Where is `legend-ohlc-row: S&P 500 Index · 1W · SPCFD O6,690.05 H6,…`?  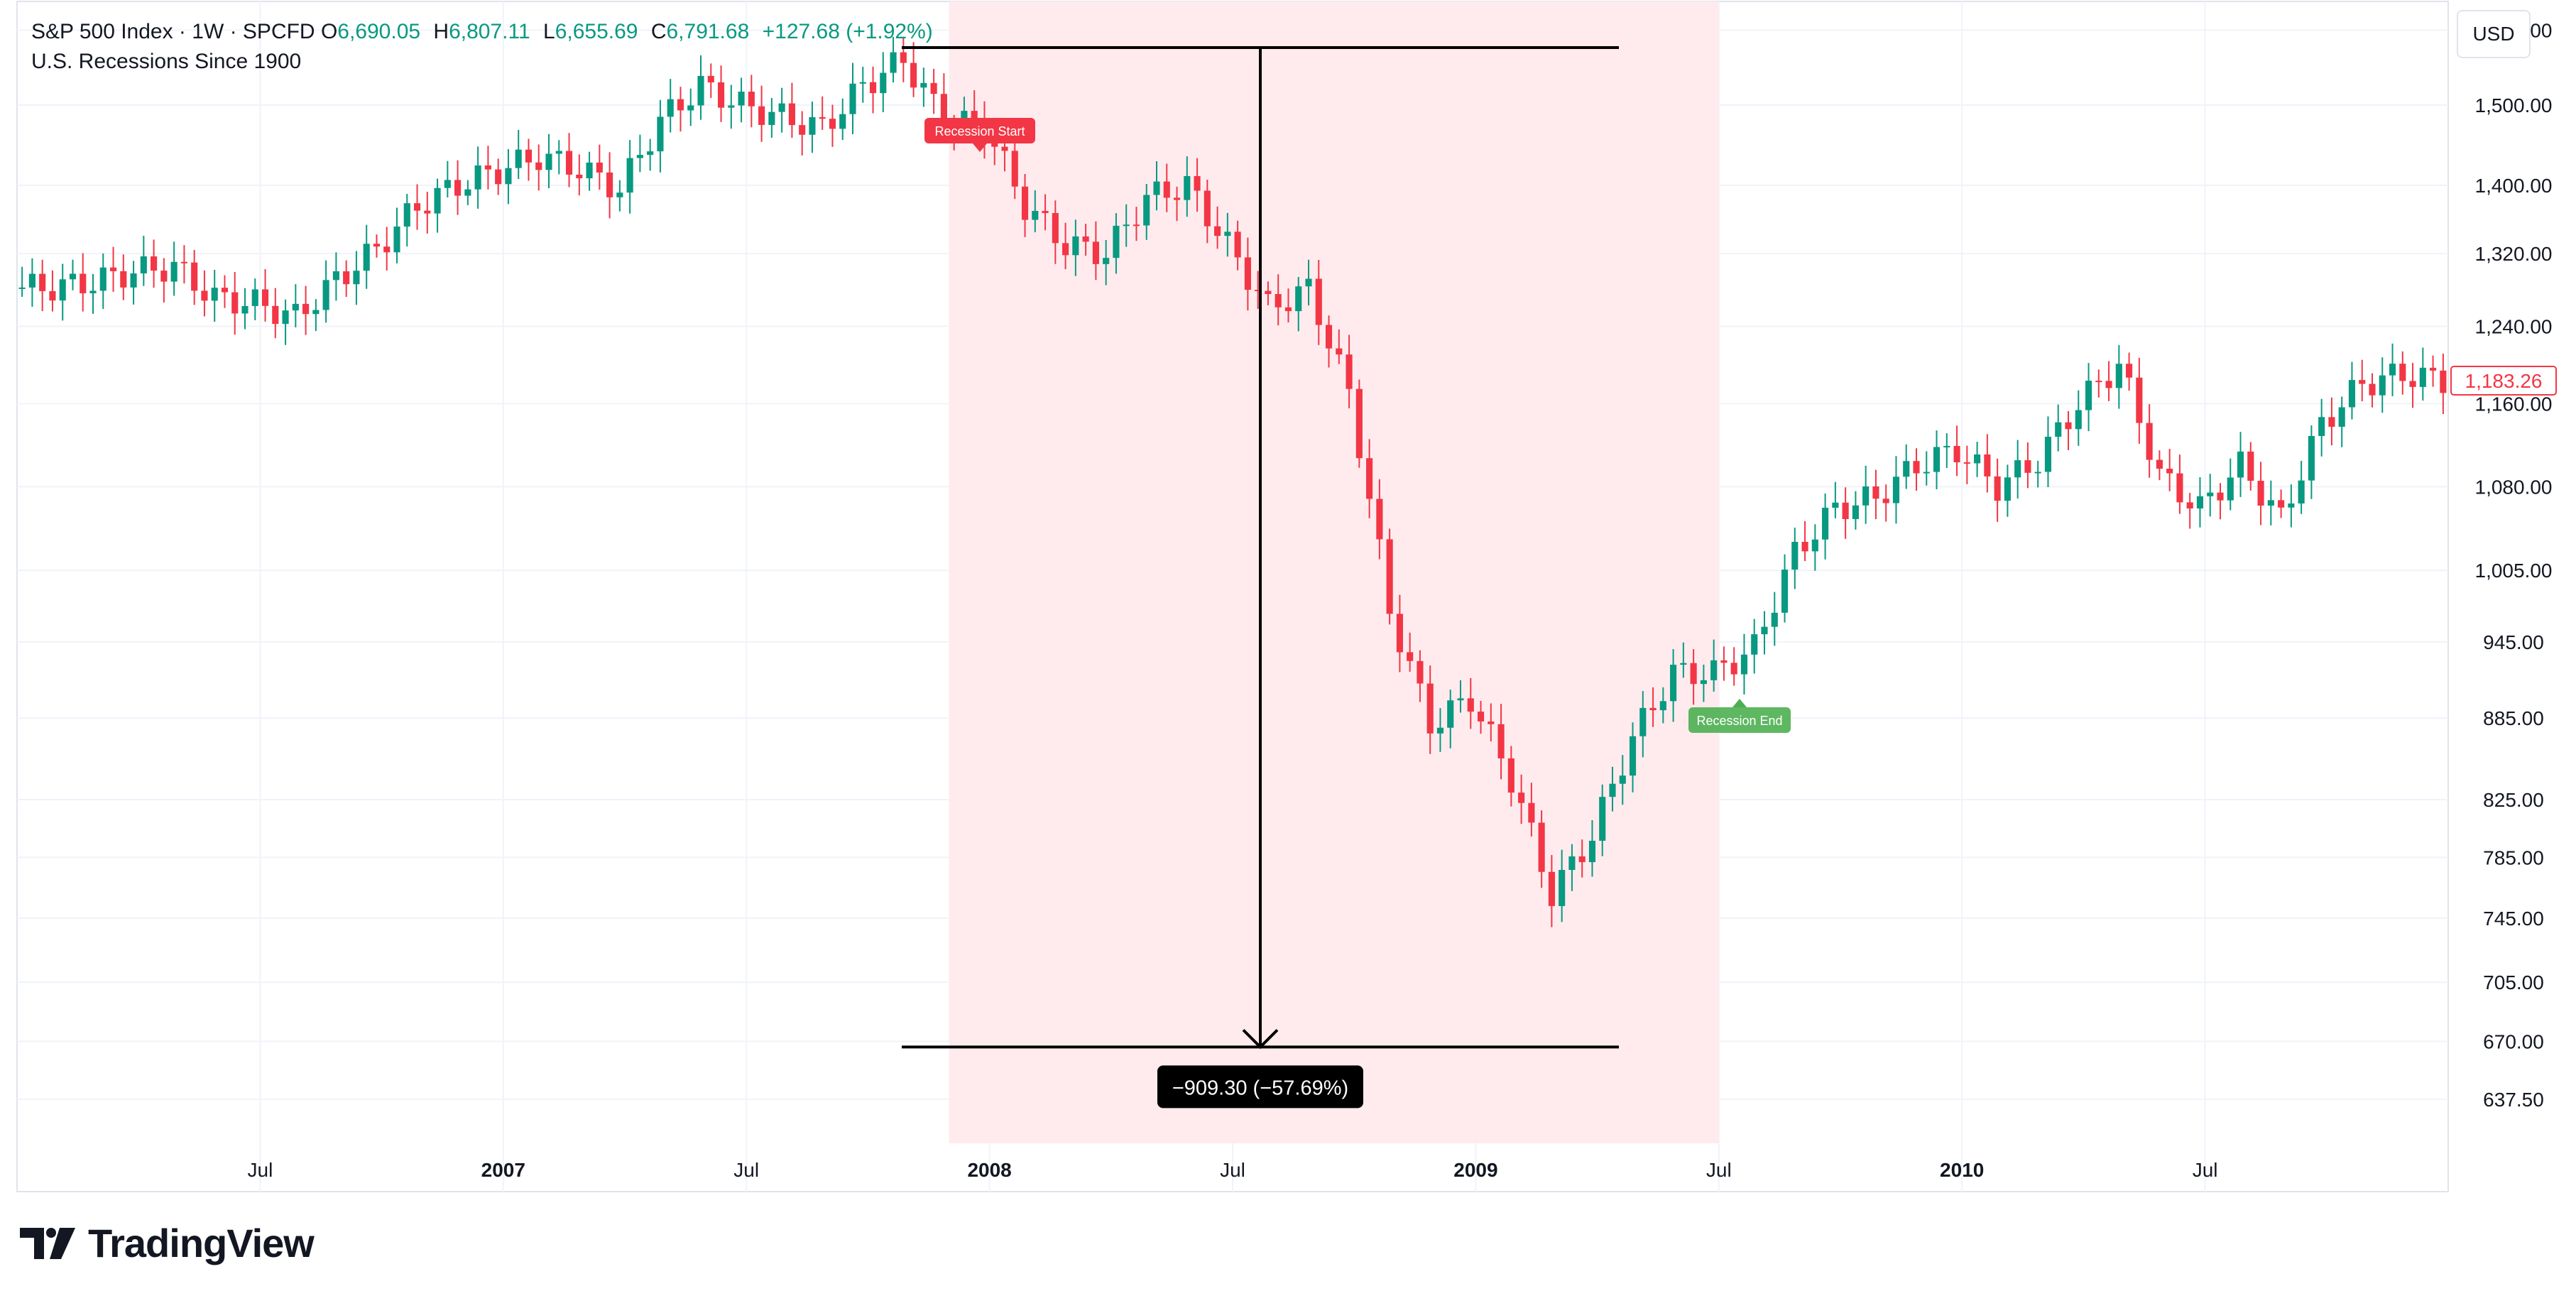
legend-ohlc-row: S&P 500 Index · 1W · SPCFD O6,690.05 H6,… is located at coordinates (485, 32).